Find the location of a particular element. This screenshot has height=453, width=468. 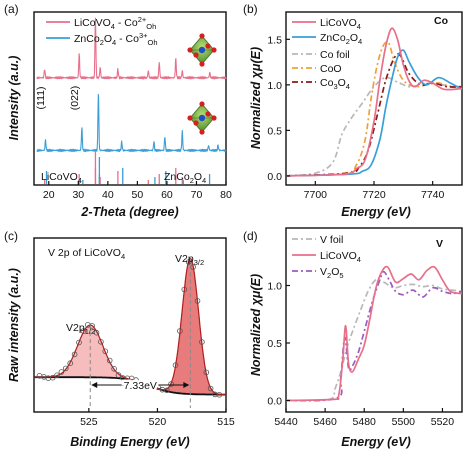

legend-d-1: LiCoVO4 is located at coordinates (340, 257).